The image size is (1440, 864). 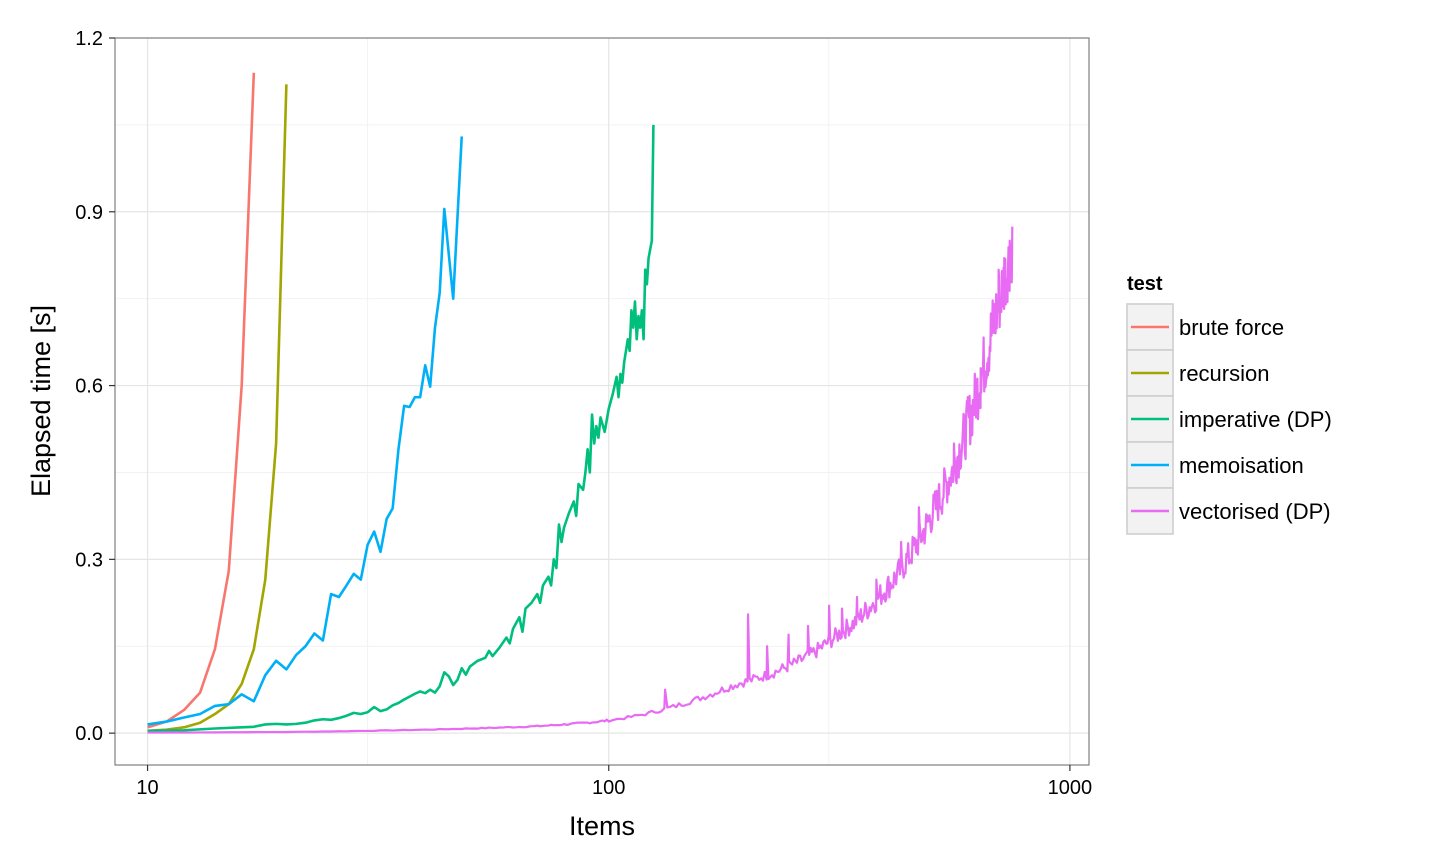 What do you see at coordinates (608, 788) in the screenshot?
I see `x-tick-label: 100` at bounding box center [608, 788].